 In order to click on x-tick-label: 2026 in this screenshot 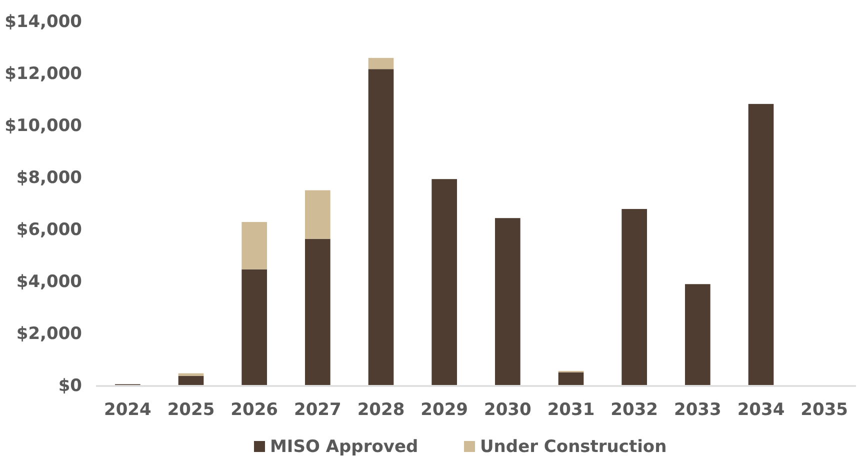, I will do `click(254, 410)`.